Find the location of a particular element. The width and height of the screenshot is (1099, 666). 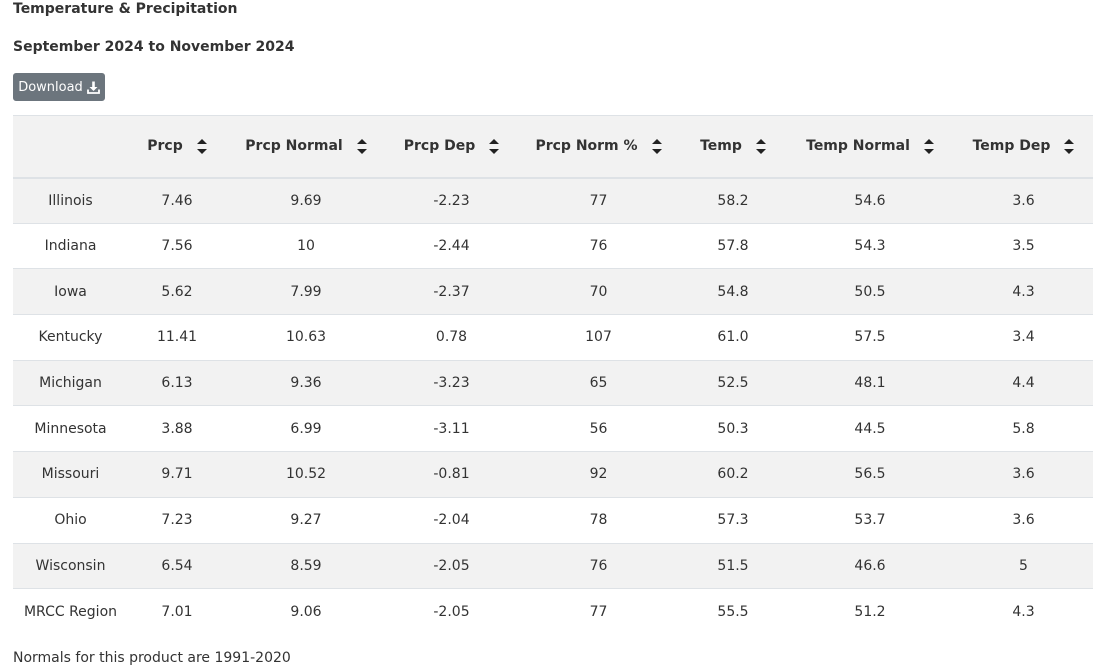

table-cell: 51.5 is located at coordinates (733, 565).